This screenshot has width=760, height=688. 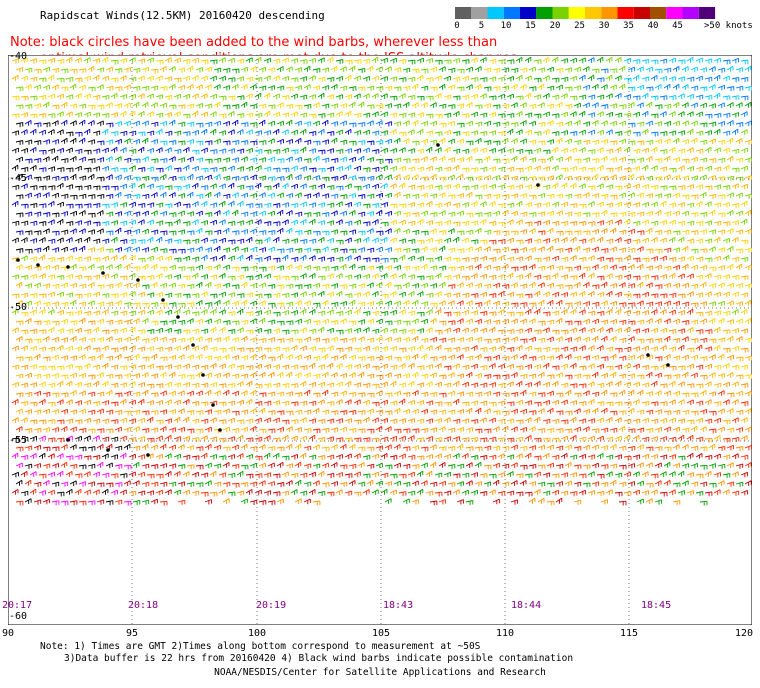 I want to click on colorbar-swatch, so click(x=609, y=13).